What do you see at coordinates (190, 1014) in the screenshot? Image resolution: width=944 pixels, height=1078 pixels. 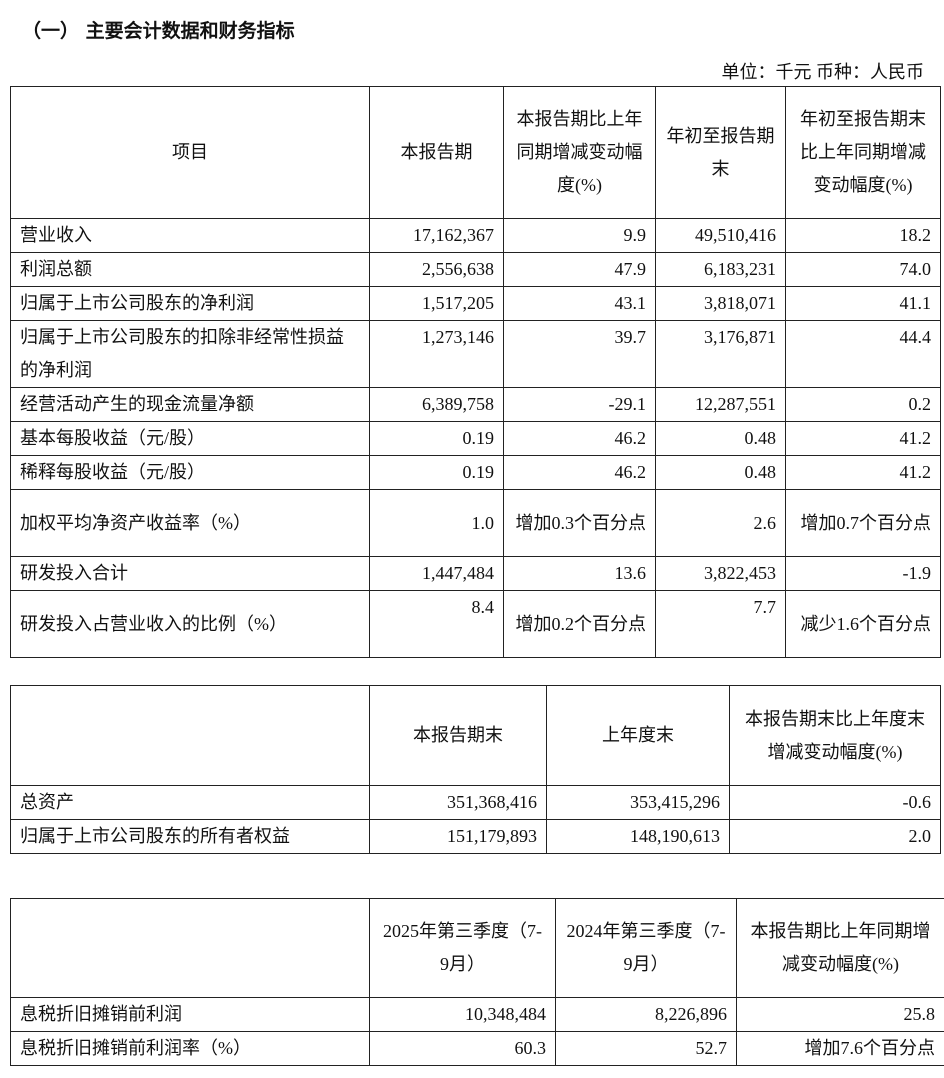 I see `row-label: 息税折旧摊销前利润` at bounding box center [190, 1014].